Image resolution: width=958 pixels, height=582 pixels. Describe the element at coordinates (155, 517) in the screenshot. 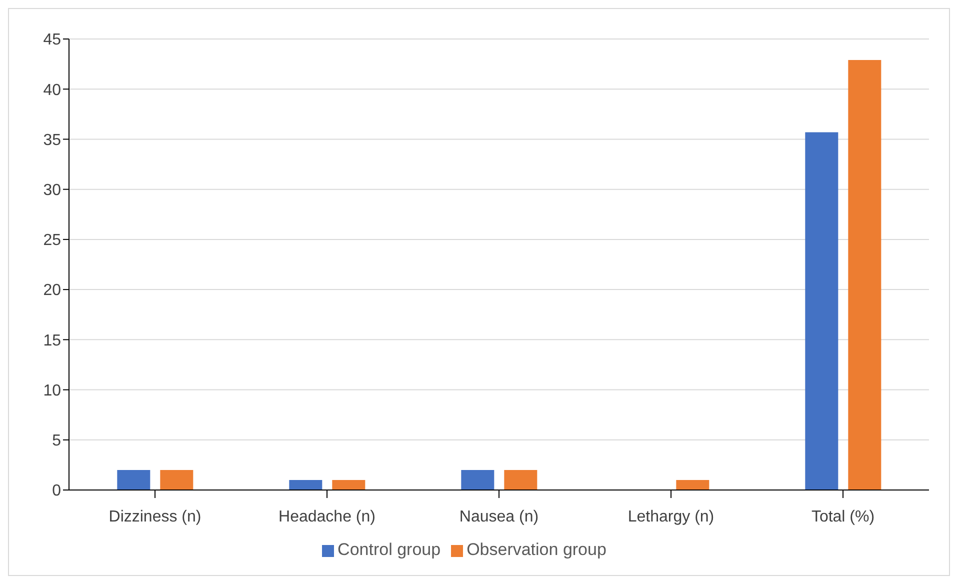

I see `x-tick-label: Dizziness (n)` at that location.